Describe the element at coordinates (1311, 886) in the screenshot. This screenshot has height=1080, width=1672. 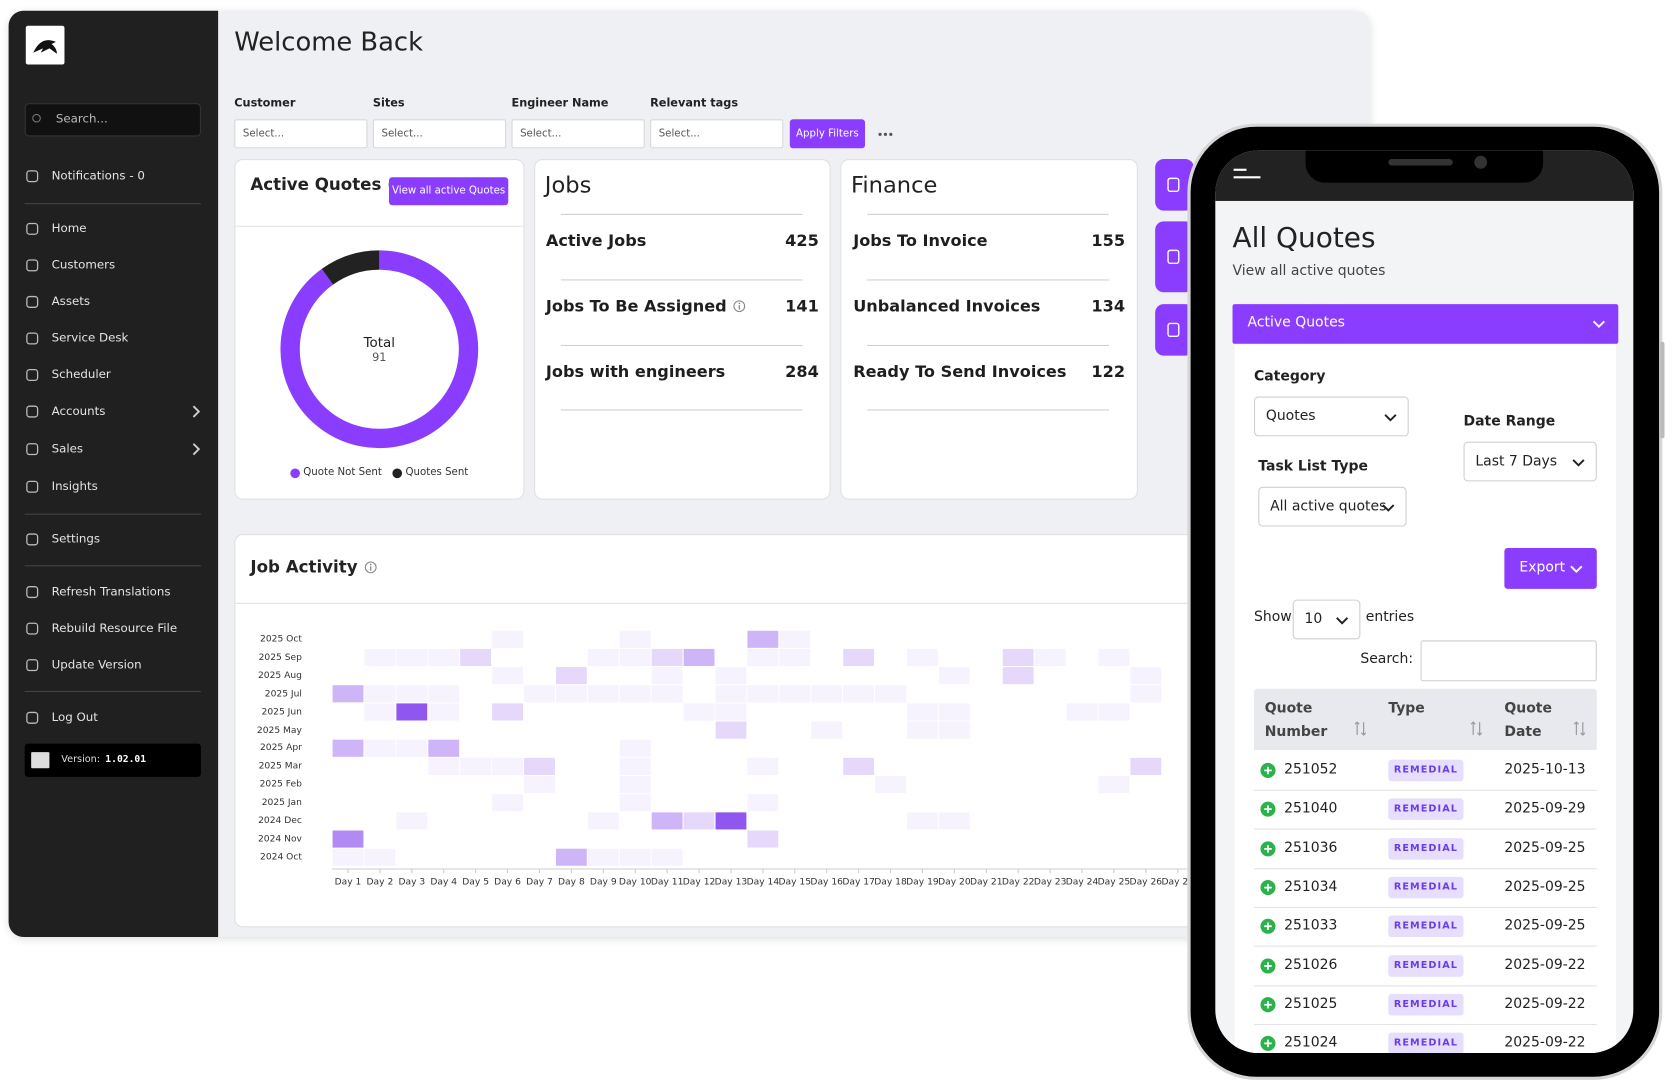
I see `quote-number: 251034` at that location.